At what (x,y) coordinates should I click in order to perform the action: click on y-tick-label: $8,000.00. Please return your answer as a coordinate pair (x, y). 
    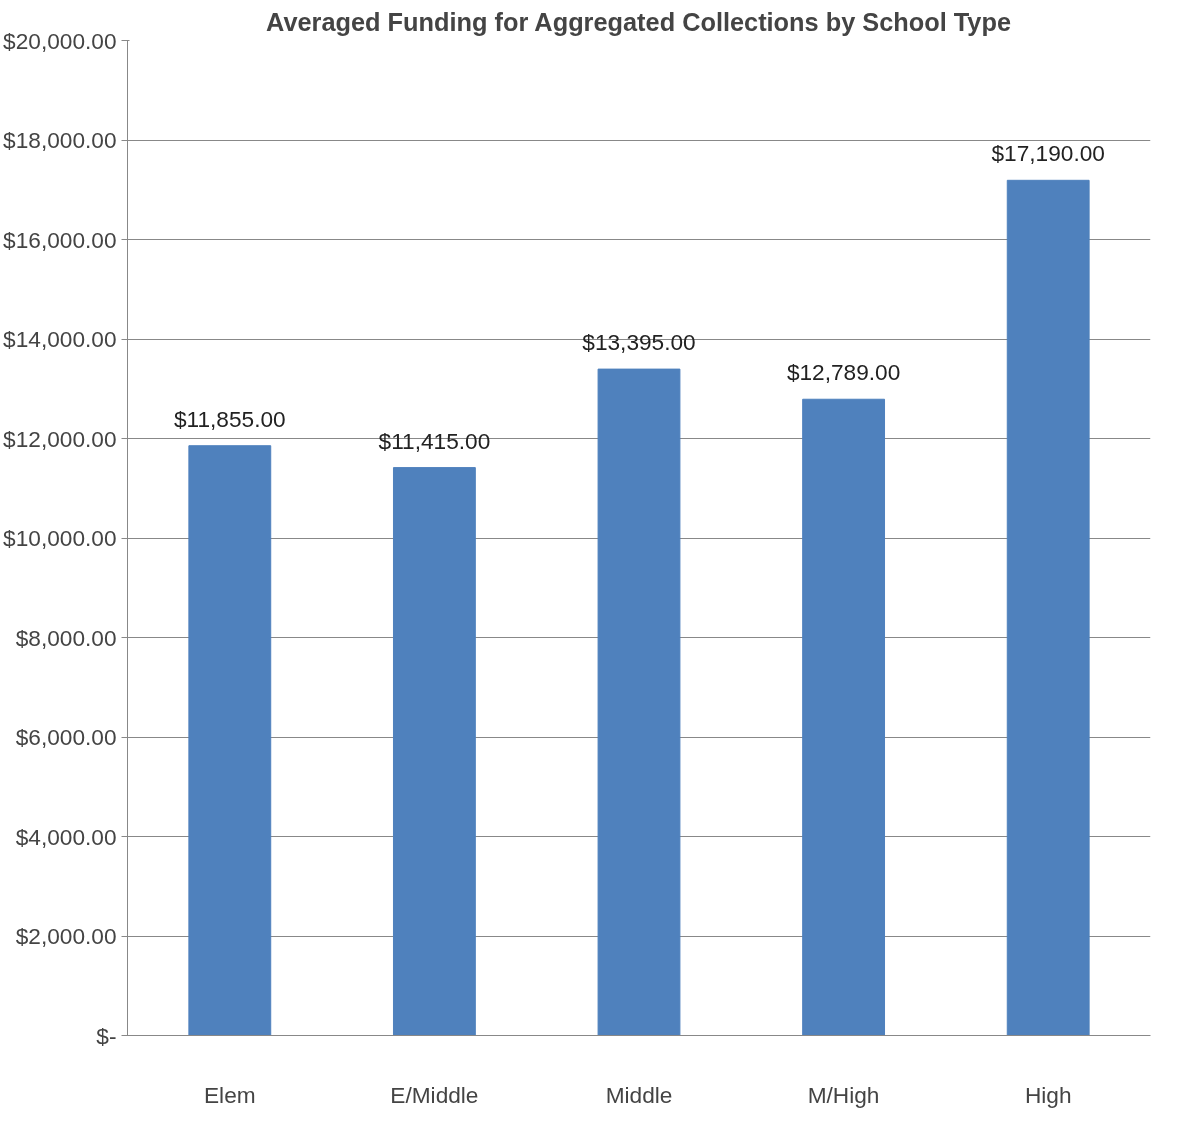
    Looking at the image, I should click on (66, 637).